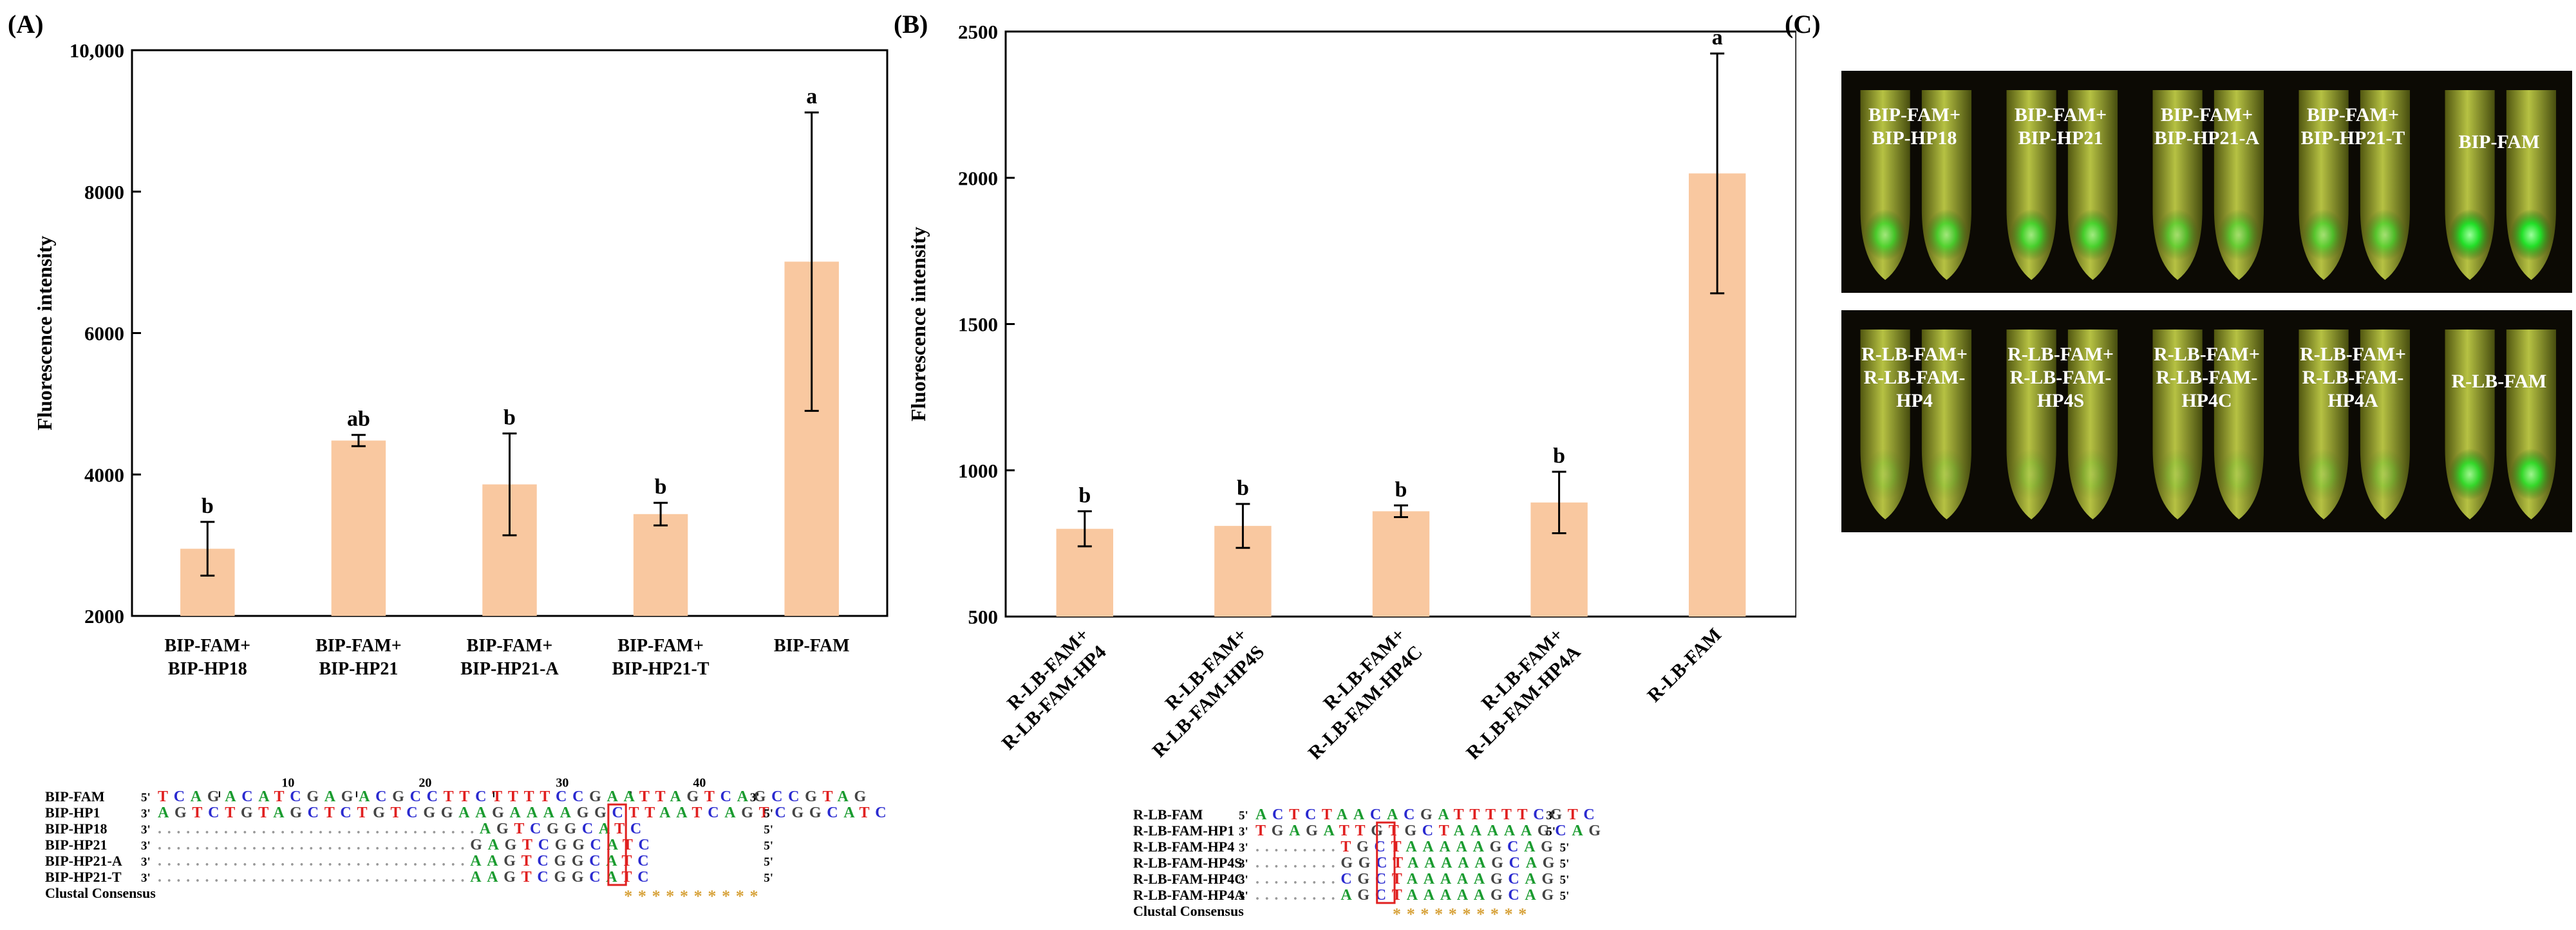 The image size is (2576, 930). What do you see at coordinates (2207, 377) in the screenshot?
I see `tube-label: R-LB-FAM+ R-LB-FAM-HP4C` at bounding box center [2207, 377].